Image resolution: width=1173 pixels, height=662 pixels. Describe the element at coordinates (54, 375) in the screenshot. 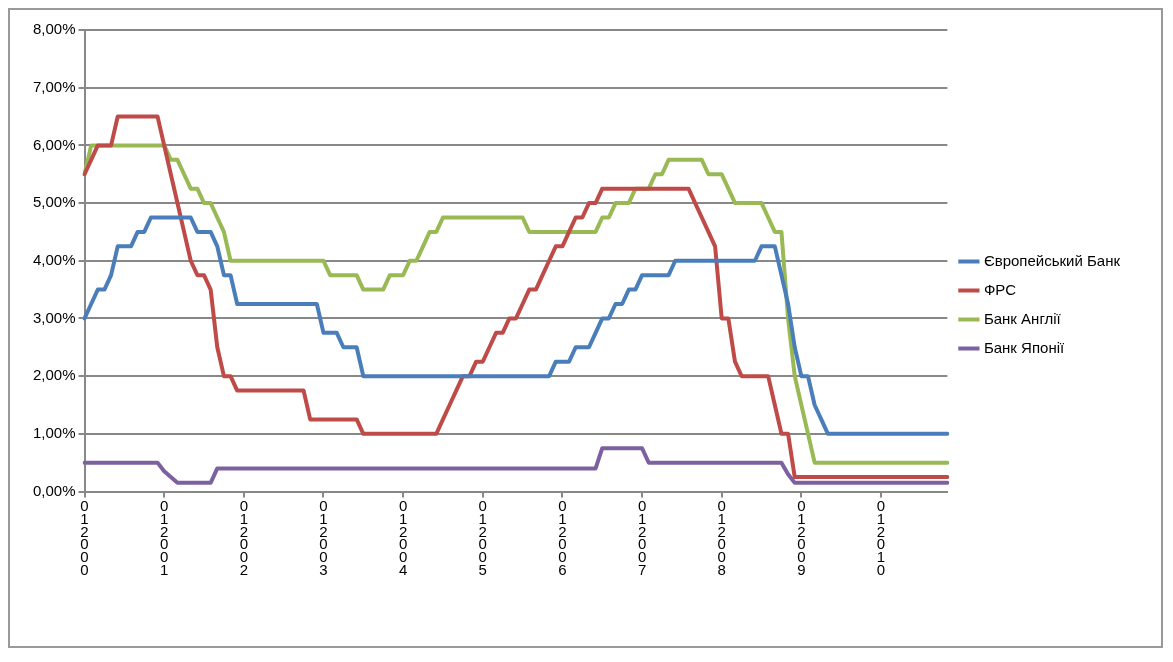

I see `y-tick-label: 2,00%` at that location.